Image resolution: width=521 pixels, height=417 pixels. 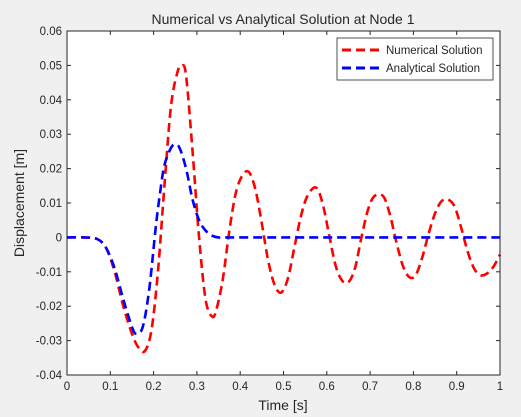 What do you see at coordinates (49, 307) in the screenshot?
I see `y-tick-label: -0.02` at bounding box center [49, 307].